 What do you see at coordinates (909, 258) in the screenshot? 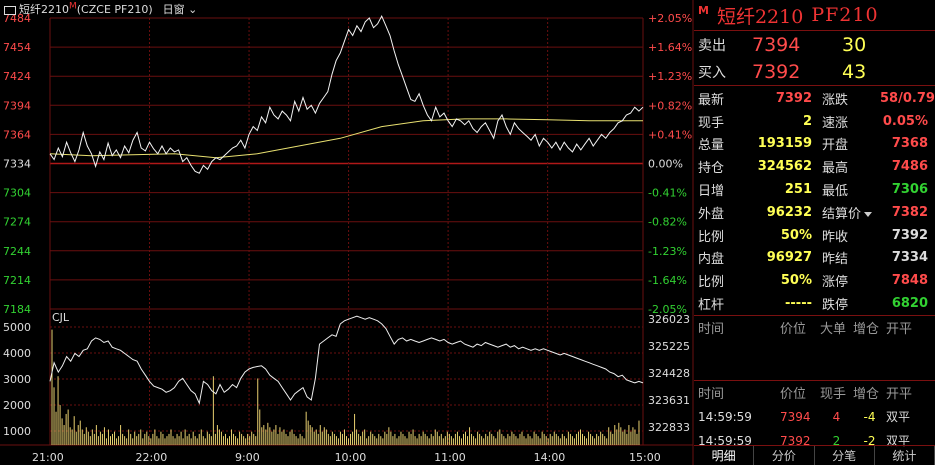
I see `stat-value: 7334` at bounding box center [909, 258].